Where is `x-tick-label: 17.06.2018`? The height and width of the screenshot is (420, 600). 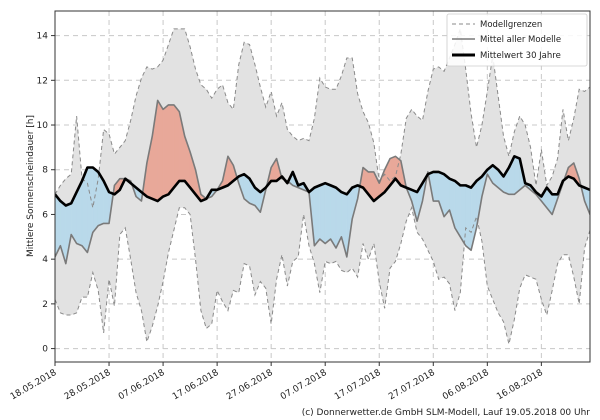
x-tick-label: 17.06.2018 is located at coordinates (196, 385).